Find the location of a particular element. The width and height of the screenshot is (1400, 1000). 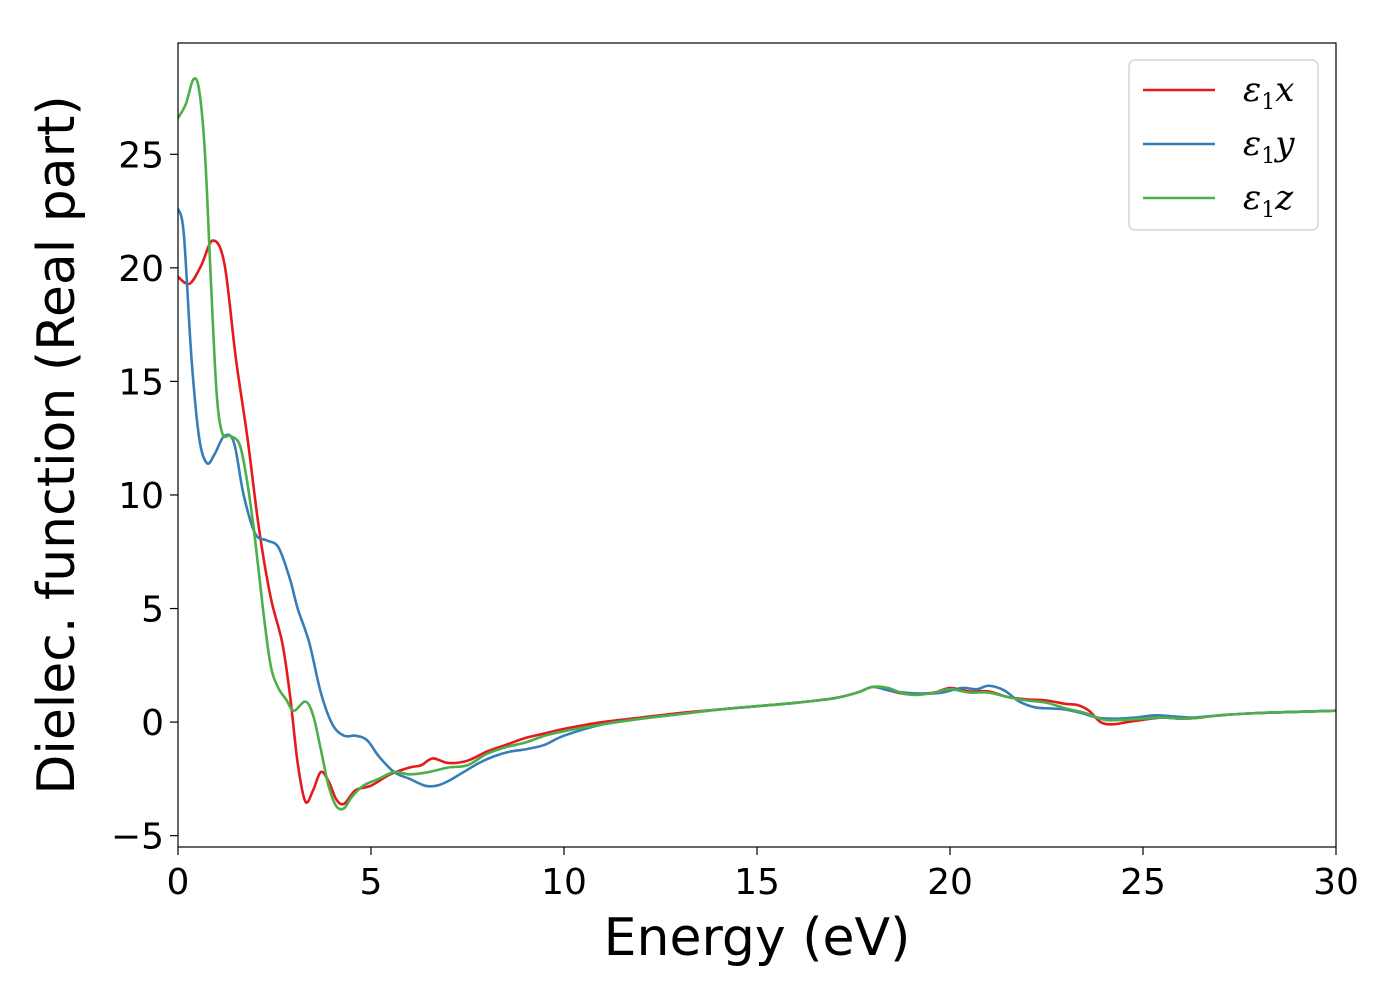

x-tick-label: 5 is located at coordinates (371, 882).